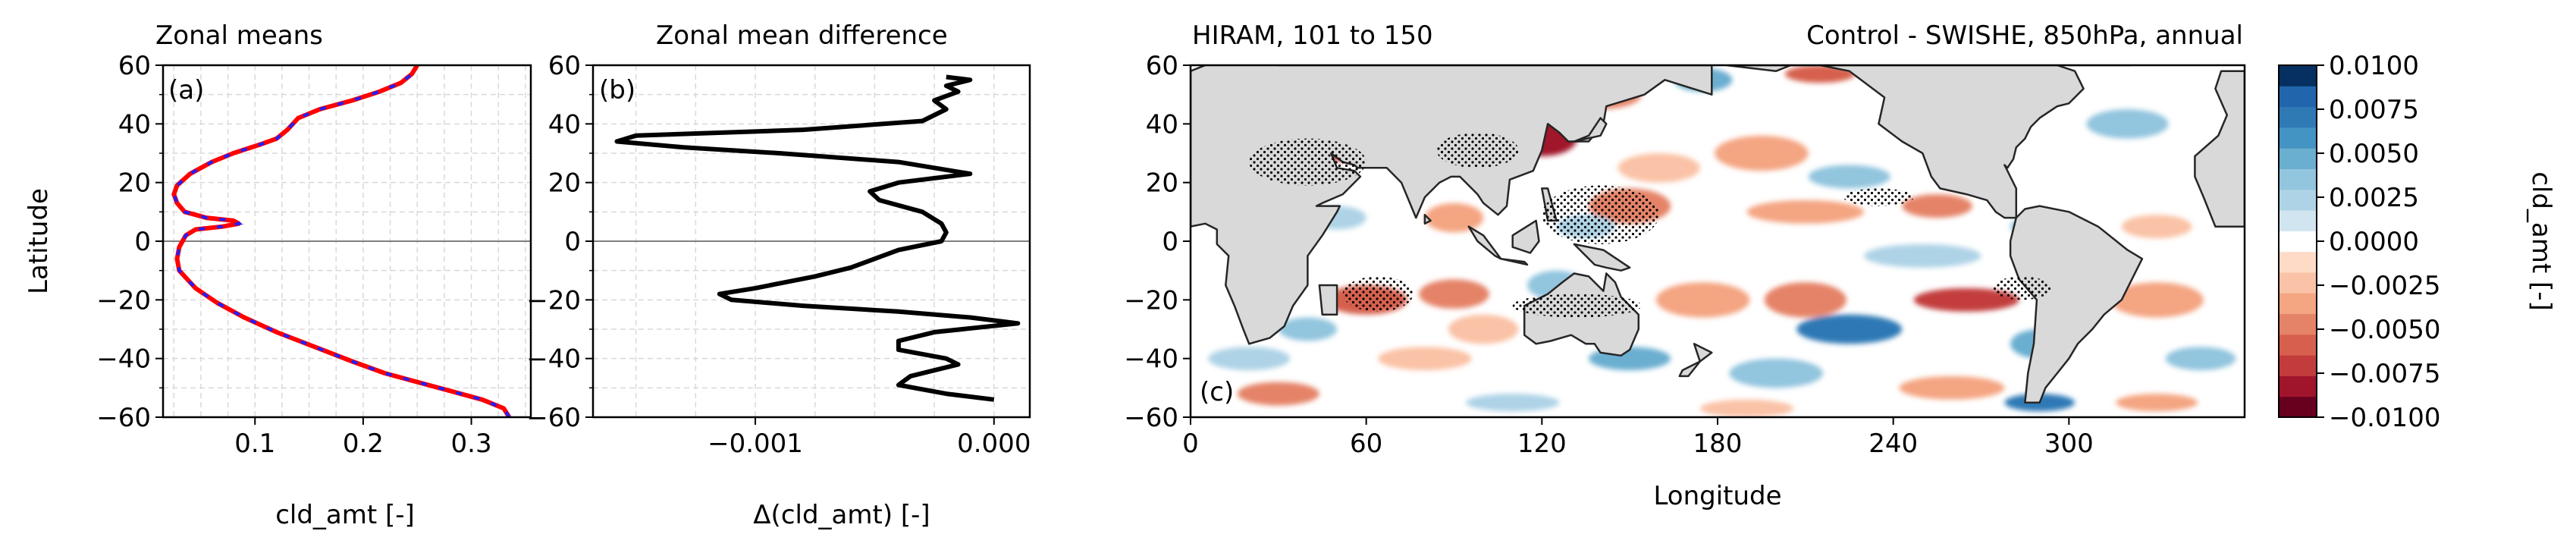  I want to click on y-tick-label: −20, so click(1151, 300).